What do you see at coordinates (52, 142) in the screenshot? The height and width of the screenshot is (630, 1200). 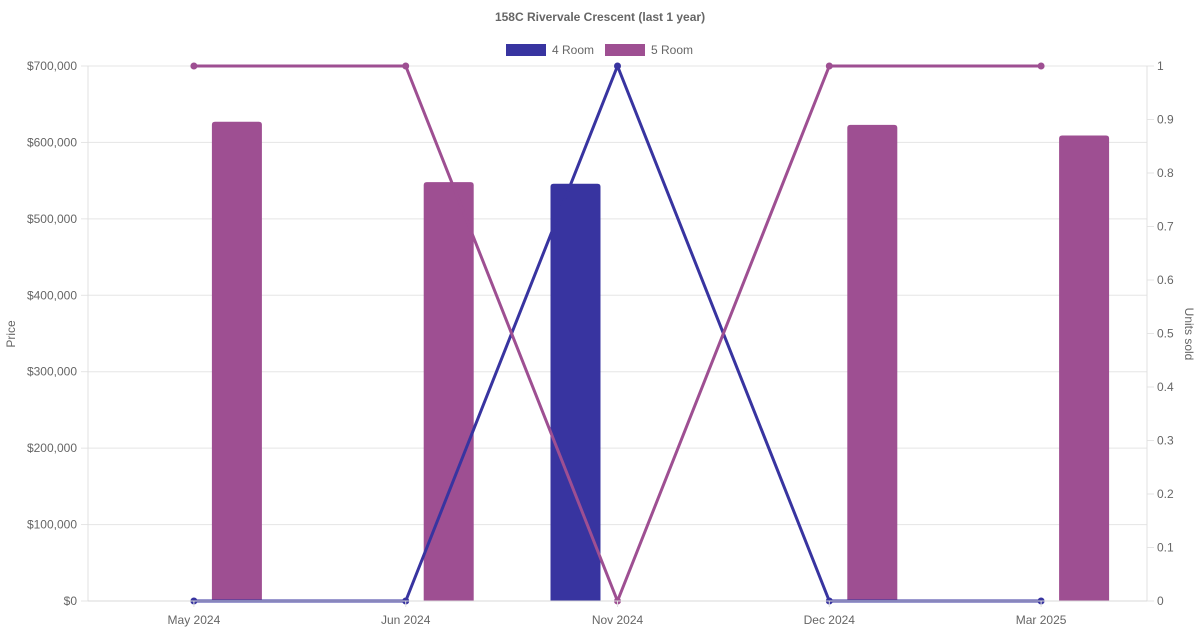 I see `left-tick-label: $600,000` at bounding box center [52, 142].